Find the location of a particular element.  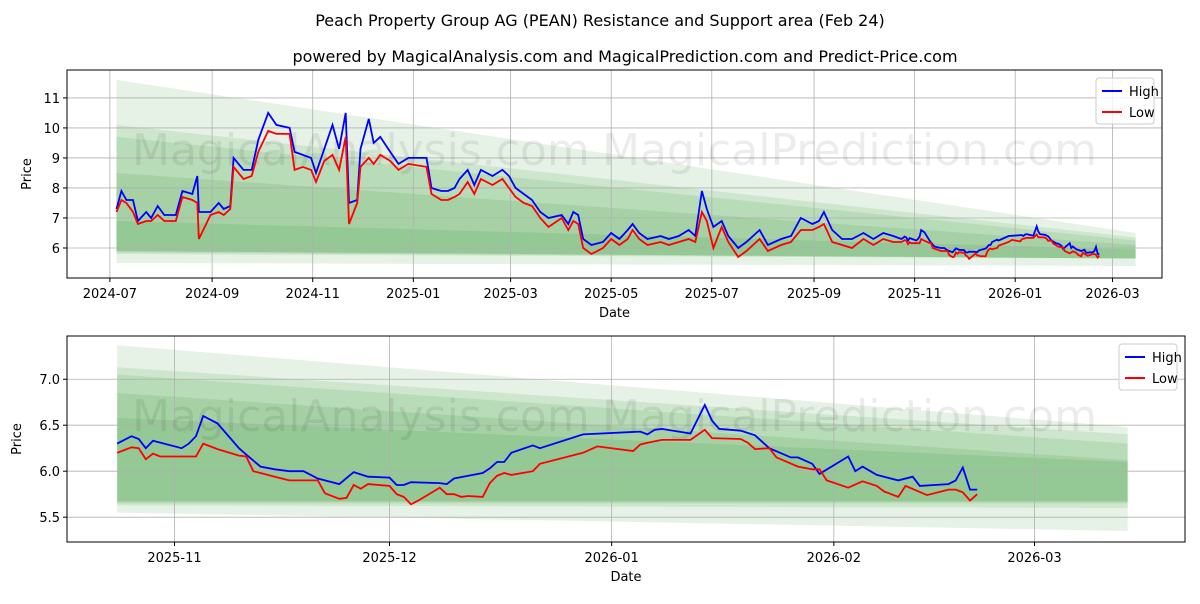

low-series-line is located at coordinates (547, 467).